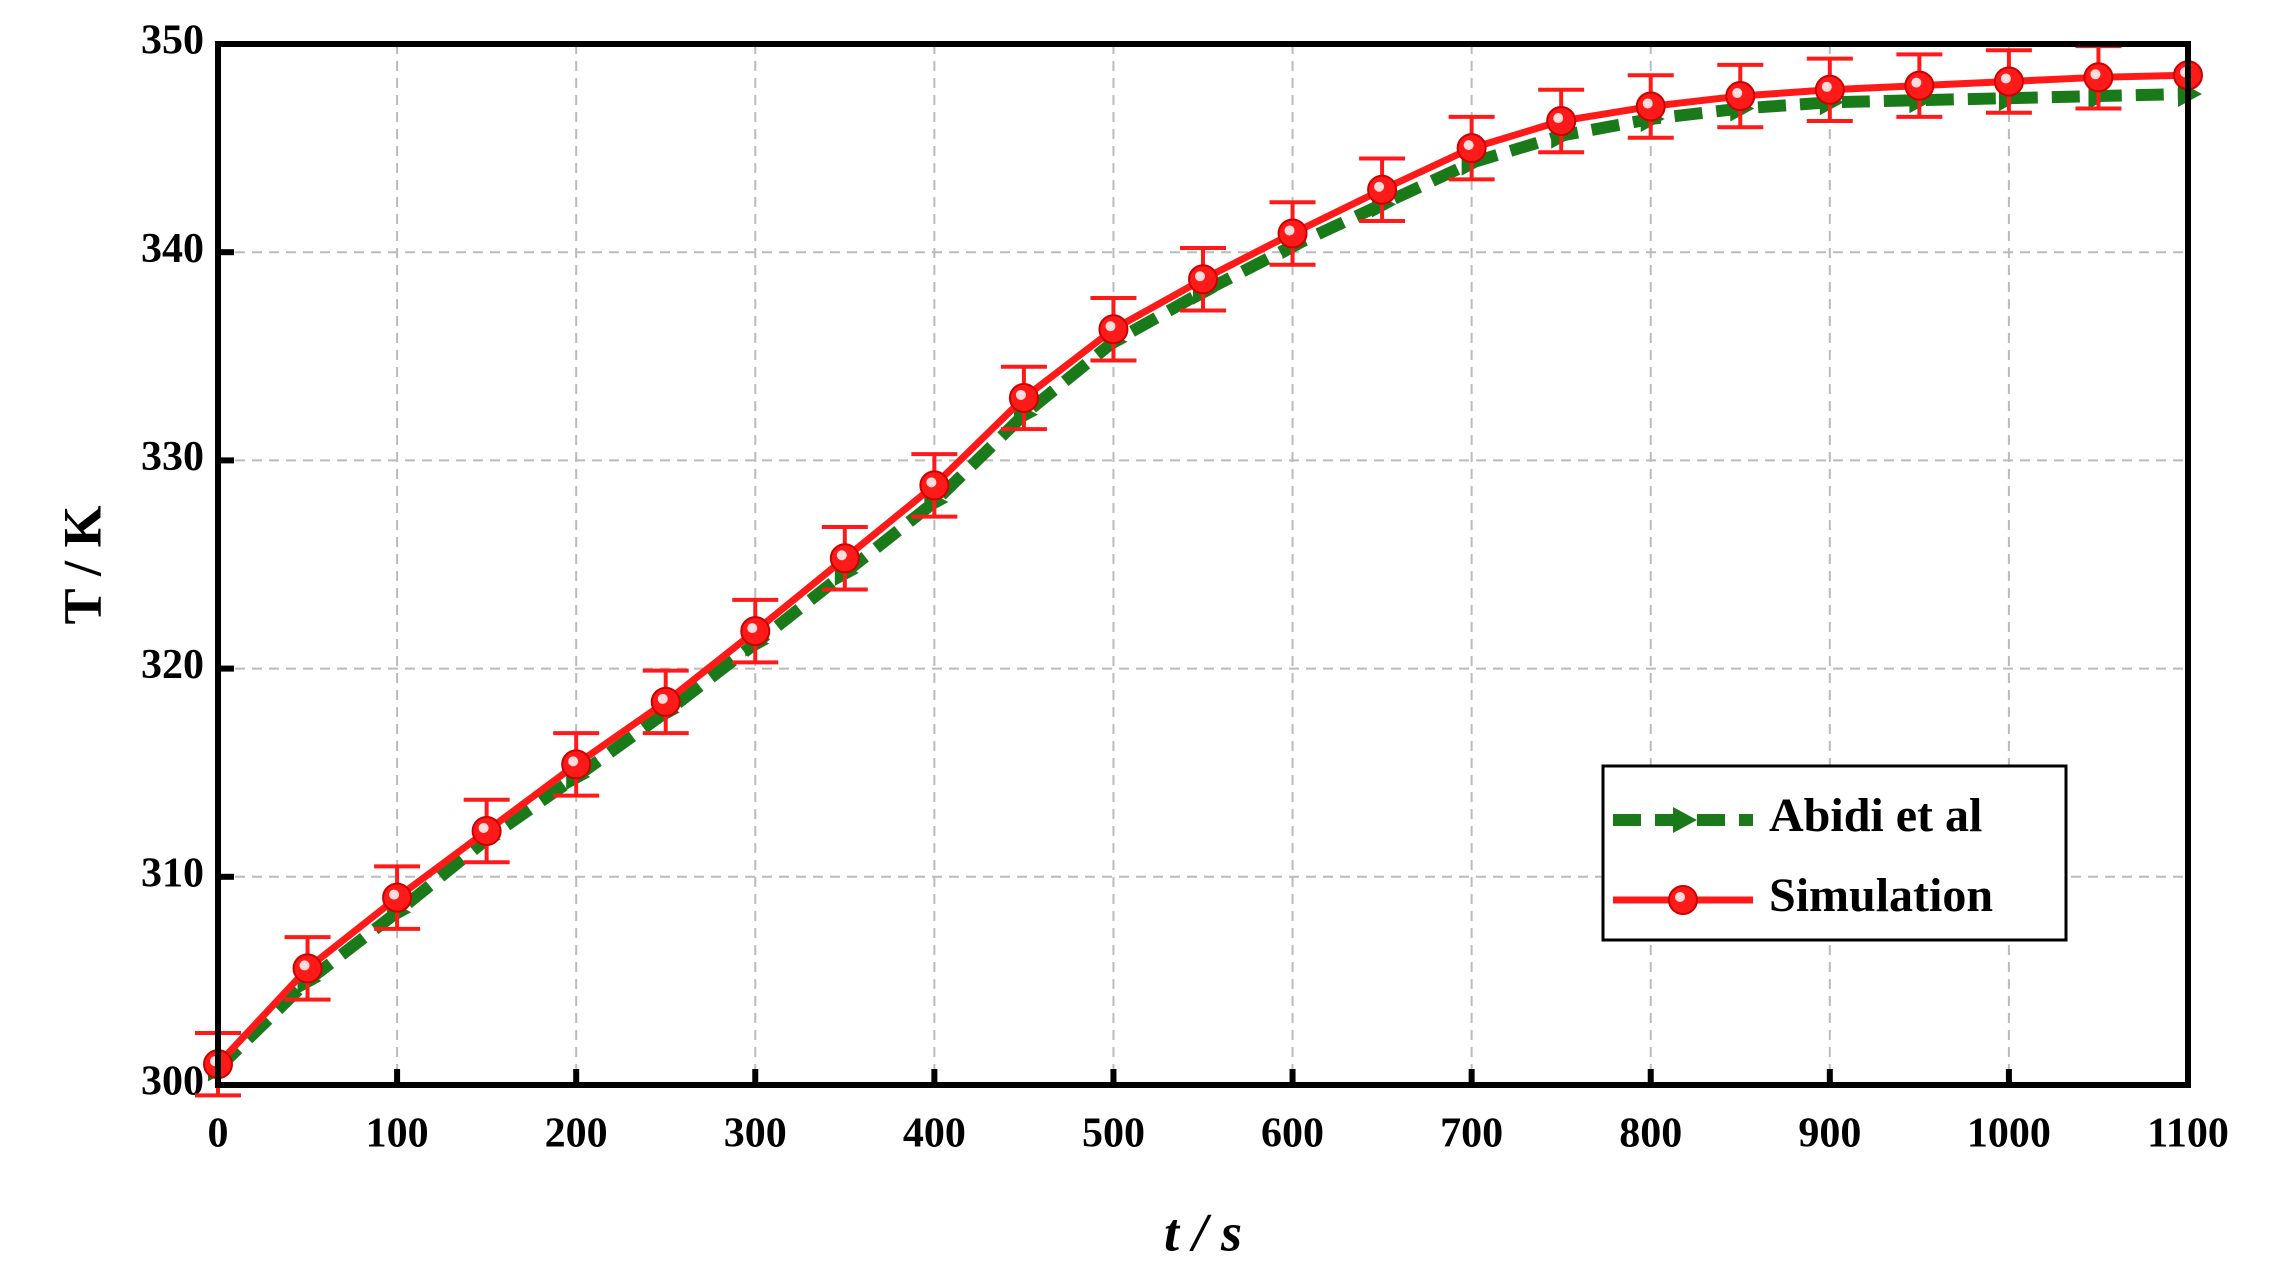 The width and height of the screenshot is (2275, 1288). I want to click on legend-label: Abidi et al, so click(1875, 815).